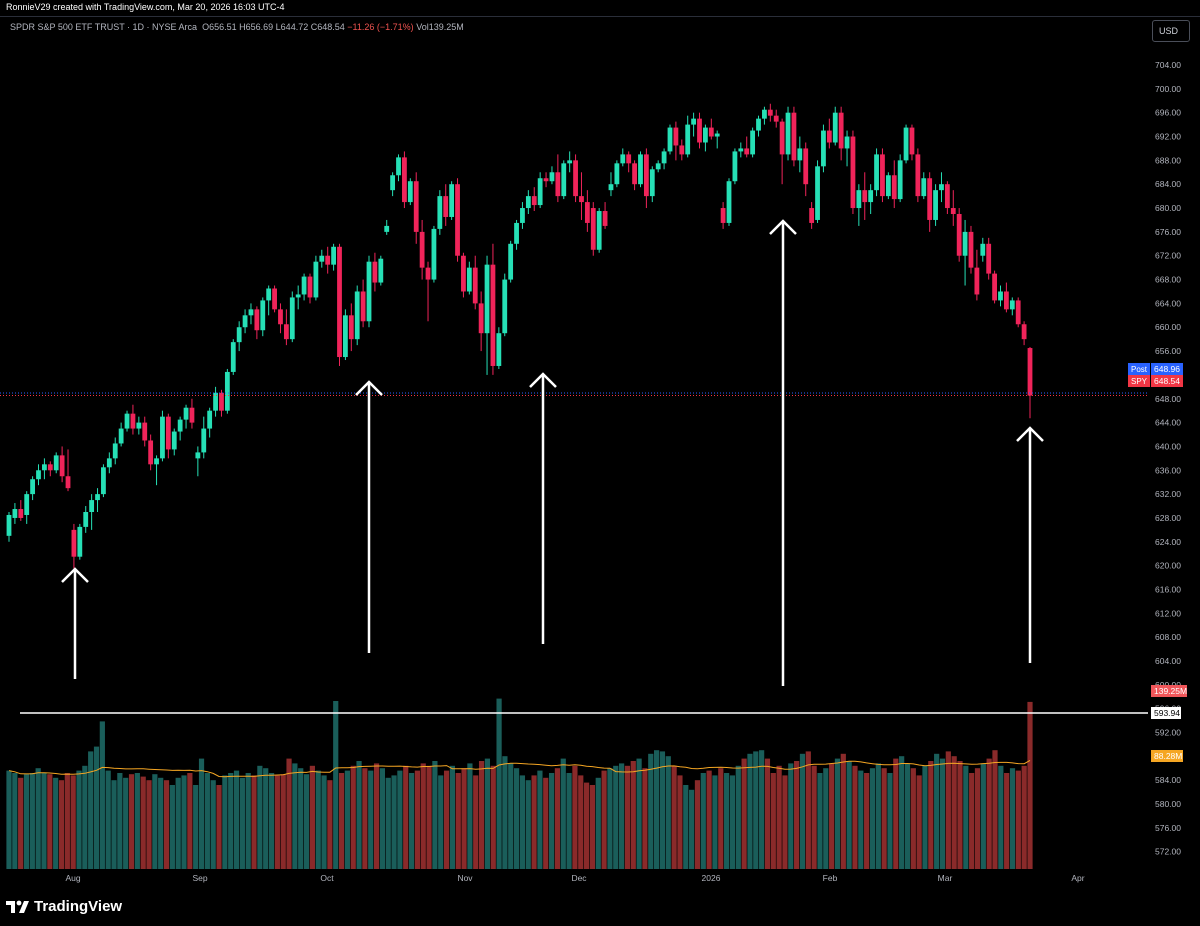 This screenshot has width=1200, height=926. I want to click on spy-price-badge-box, so click(1167, 381).